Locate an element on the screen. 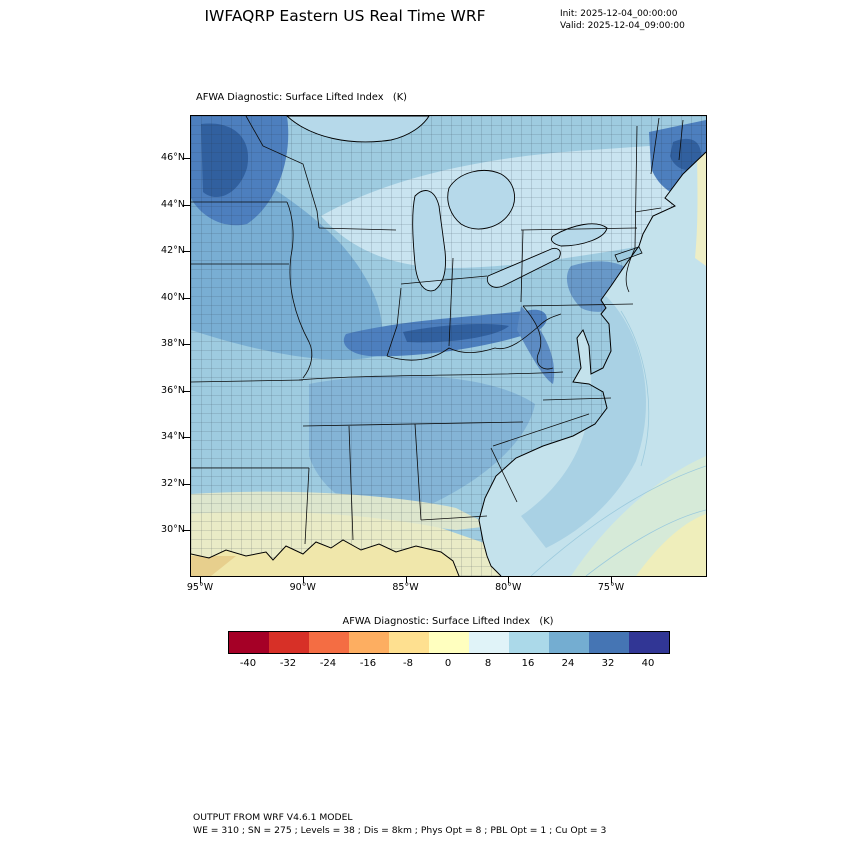 The height and width of the screenshot is (850, 850). colorbar-tick-label: -16 is located at coordinates (368, 663).